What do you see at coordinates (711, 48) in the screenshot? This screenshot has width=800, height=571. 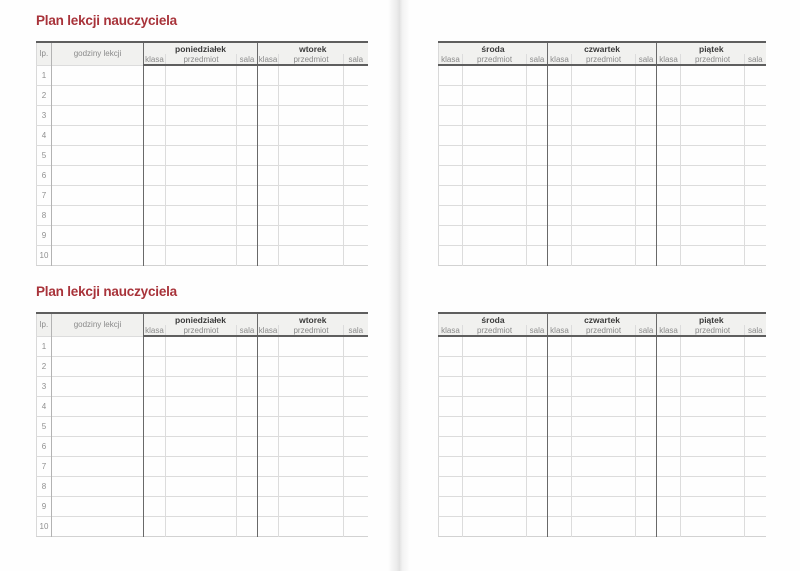 I see `col-header-day-friday: piątek` at bounding box center [711, 48].